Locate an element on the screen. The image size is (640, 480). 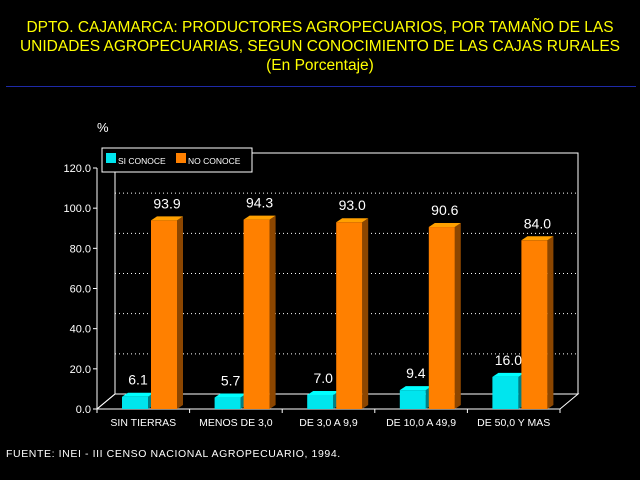
legend-box is located at coordinates (177, 160).